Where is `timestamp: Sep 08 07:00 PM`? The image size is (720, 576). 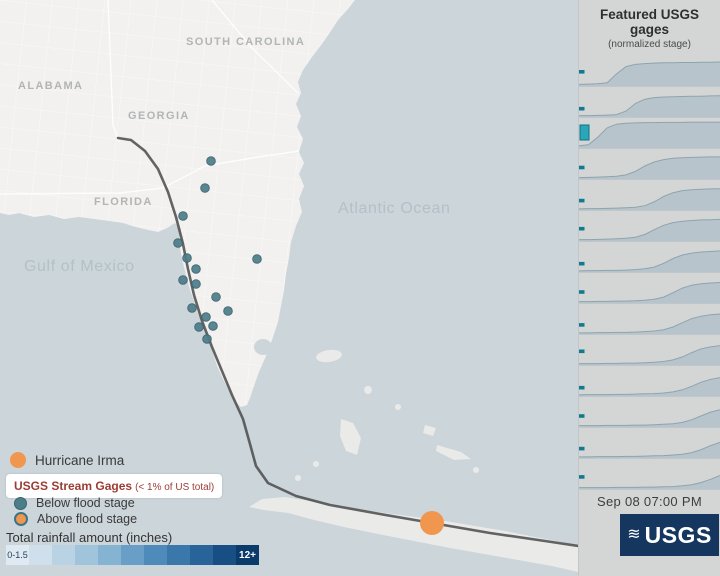 timestamp: Sep 08 07:00 PM is located at coordinates (649, 501).